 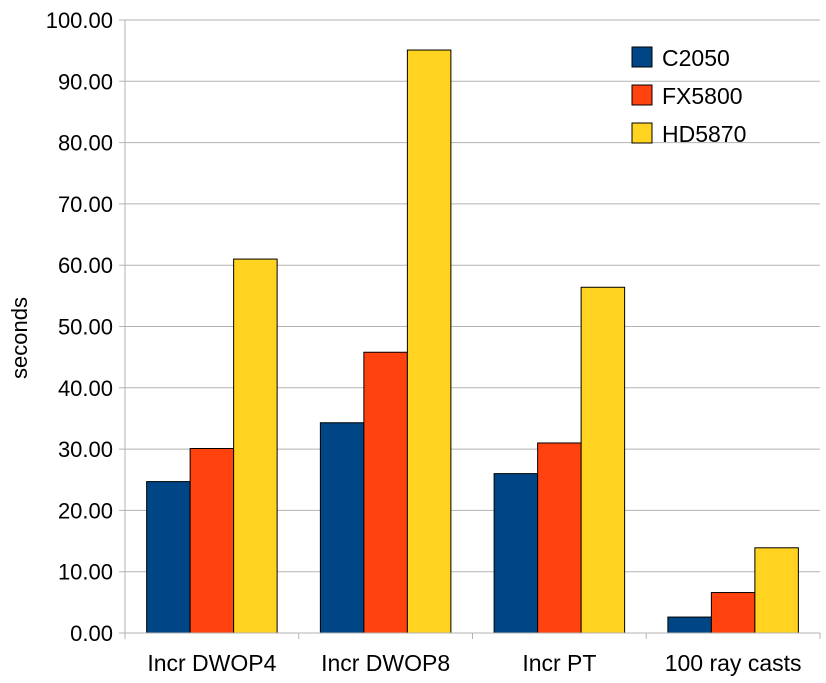 I want to click on legend: C2050 FX5800 HD5870, so click(x=688, y=96).